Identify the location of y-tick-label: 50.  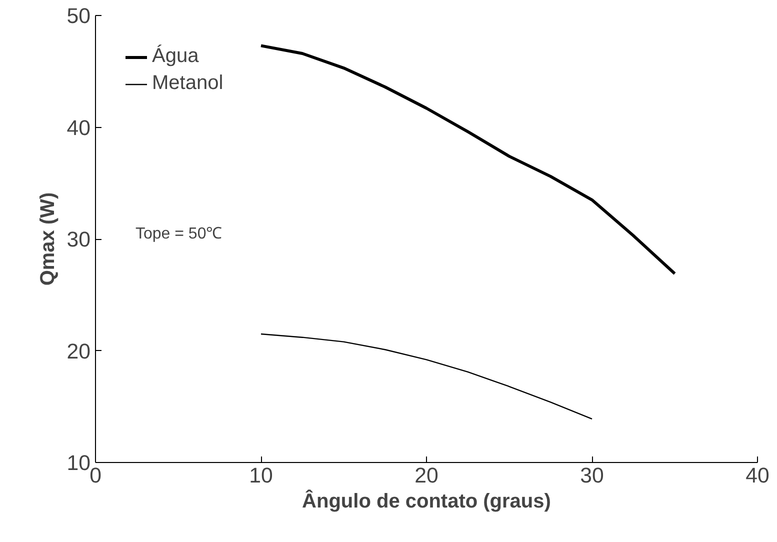
(78, 16).